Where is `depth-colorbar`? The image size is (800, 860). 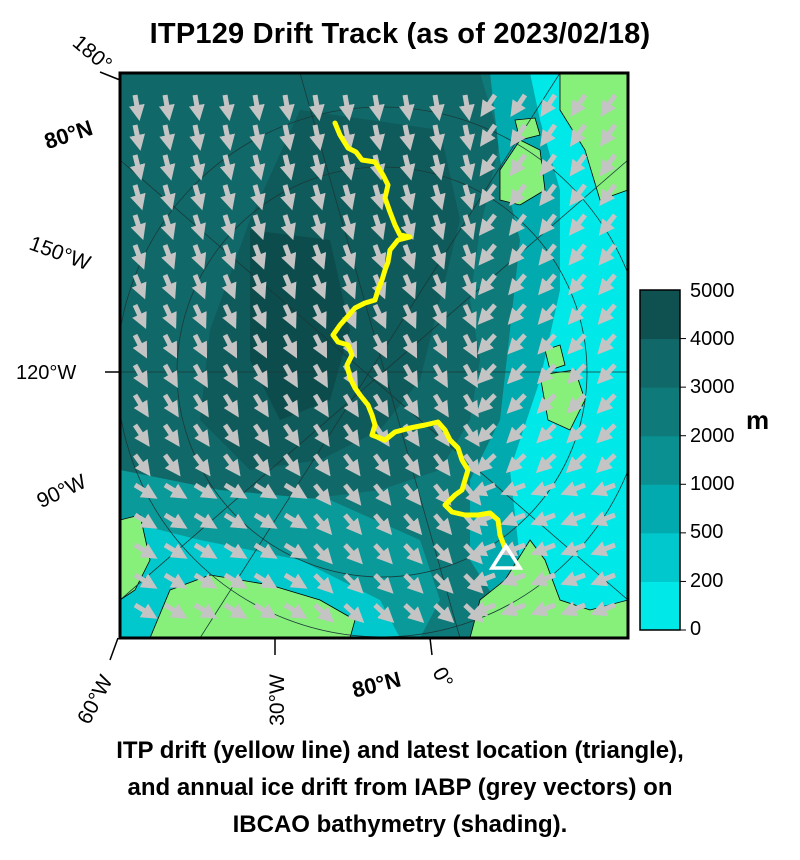
depth-colorbar is located at coordinates (663, 460).